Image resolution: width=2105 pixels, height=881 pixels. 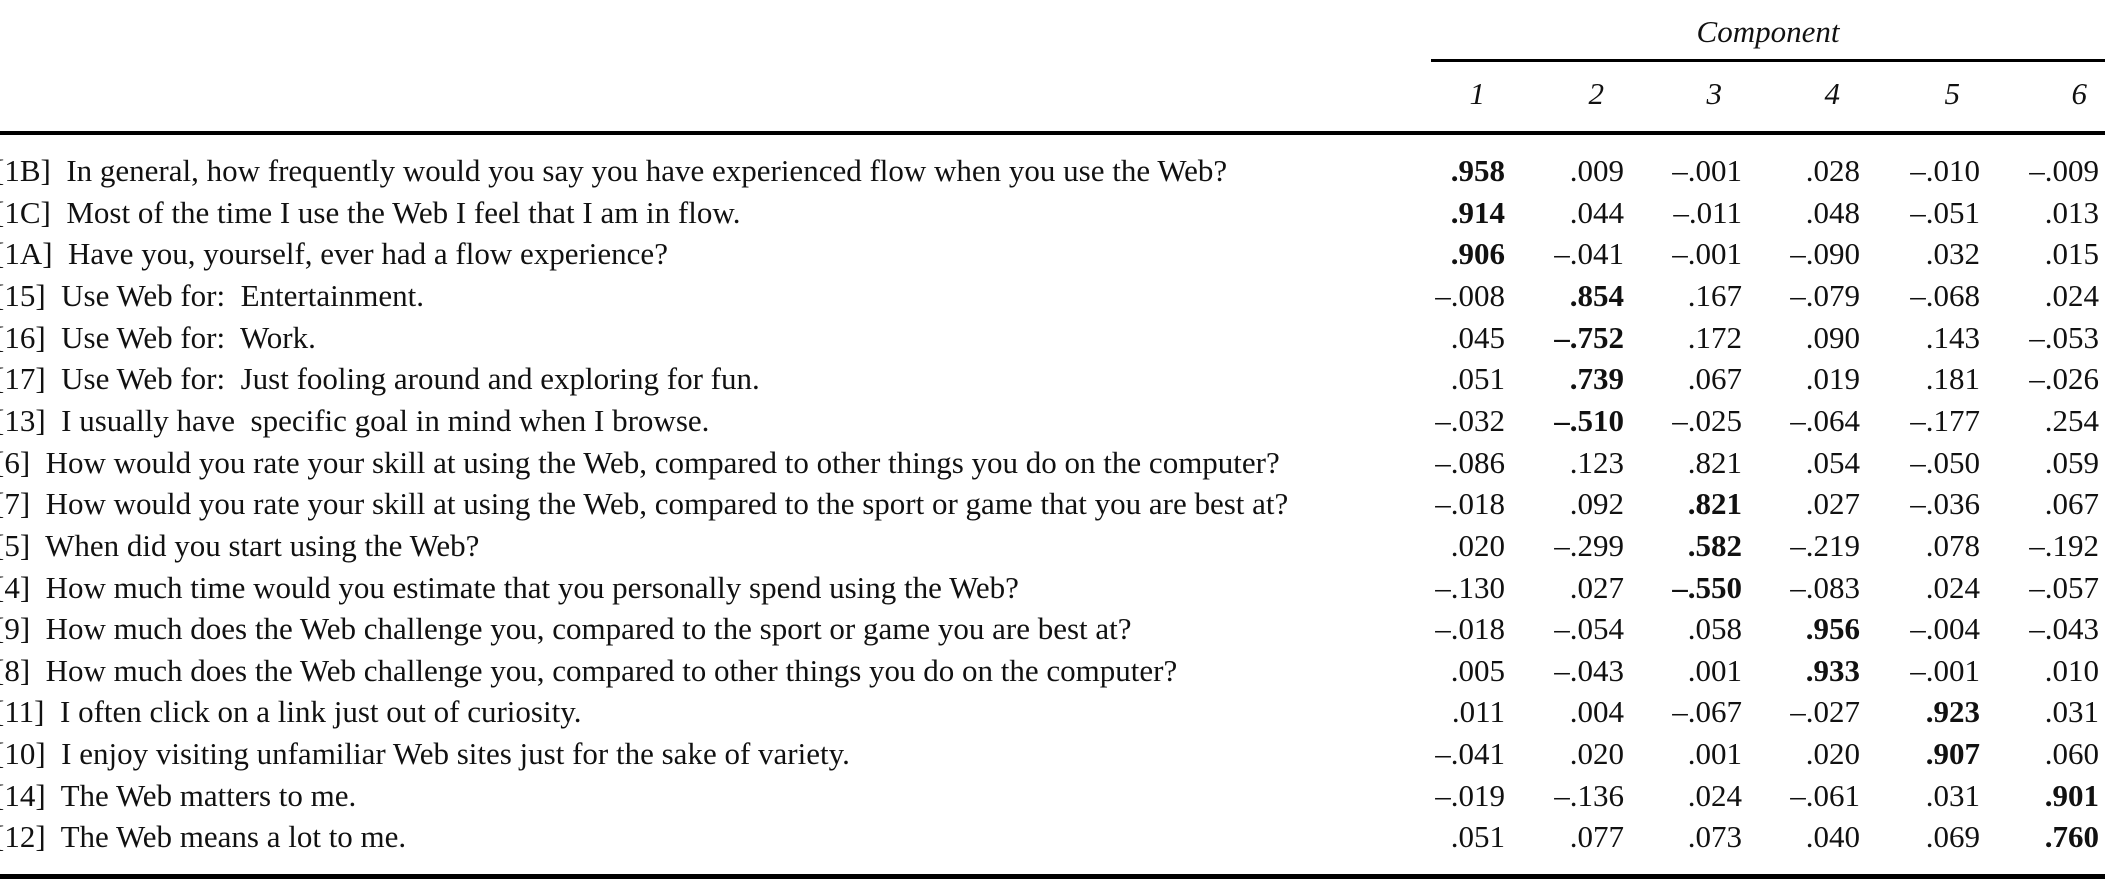 I want to click on loading-cell: –.053, so click(x=2064, y=337).